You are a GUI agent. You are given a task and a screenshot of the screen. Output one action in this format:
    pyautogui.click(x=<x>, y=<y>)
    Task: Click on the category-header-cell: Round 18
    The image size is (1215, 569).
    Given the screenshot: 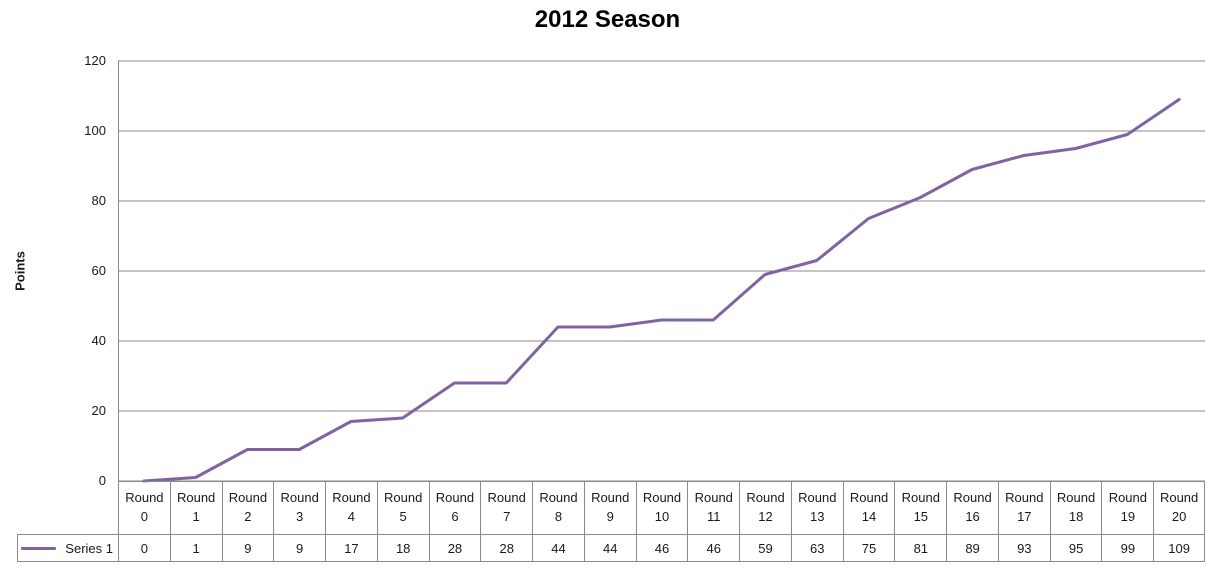 What is the action you would take?
    pyautogui.click(x=1075, y=507)
    